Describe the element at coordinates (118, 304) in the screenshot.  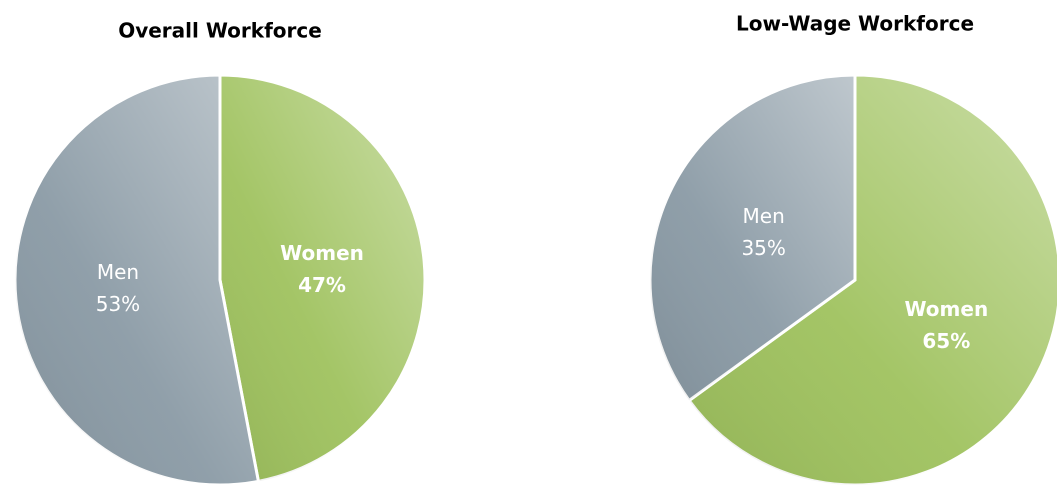
I see `slice-value-label: 53%` at that location.